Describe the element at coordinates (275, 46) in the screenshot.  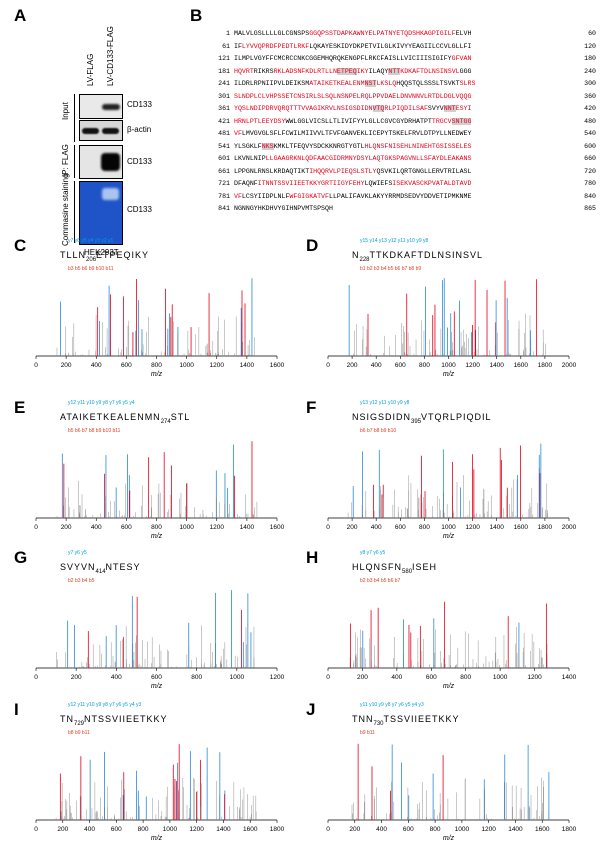
I see `sequence-segment: LYVVQPRDFPEDTLRKF` at that location.